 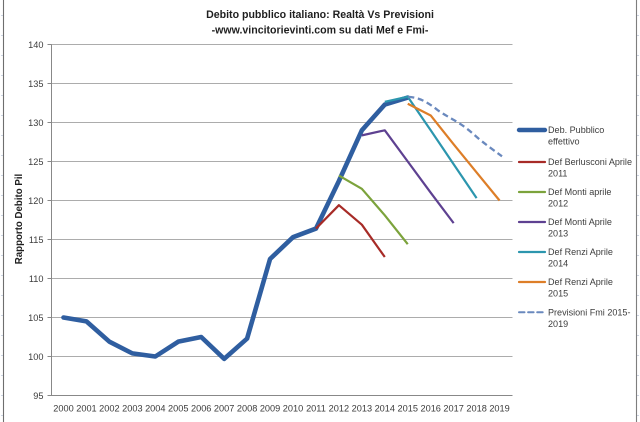 What do you see at coordinates (564, 142) in the screenshot?
I see `svg-text: effettivo` at bounding box center [564, 142].